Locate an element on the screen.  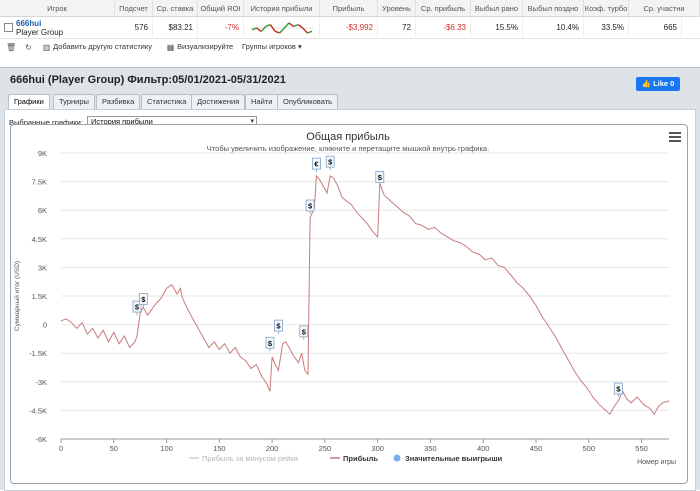
header-profit-history: История прибыли is located at coordinates (282, 8).